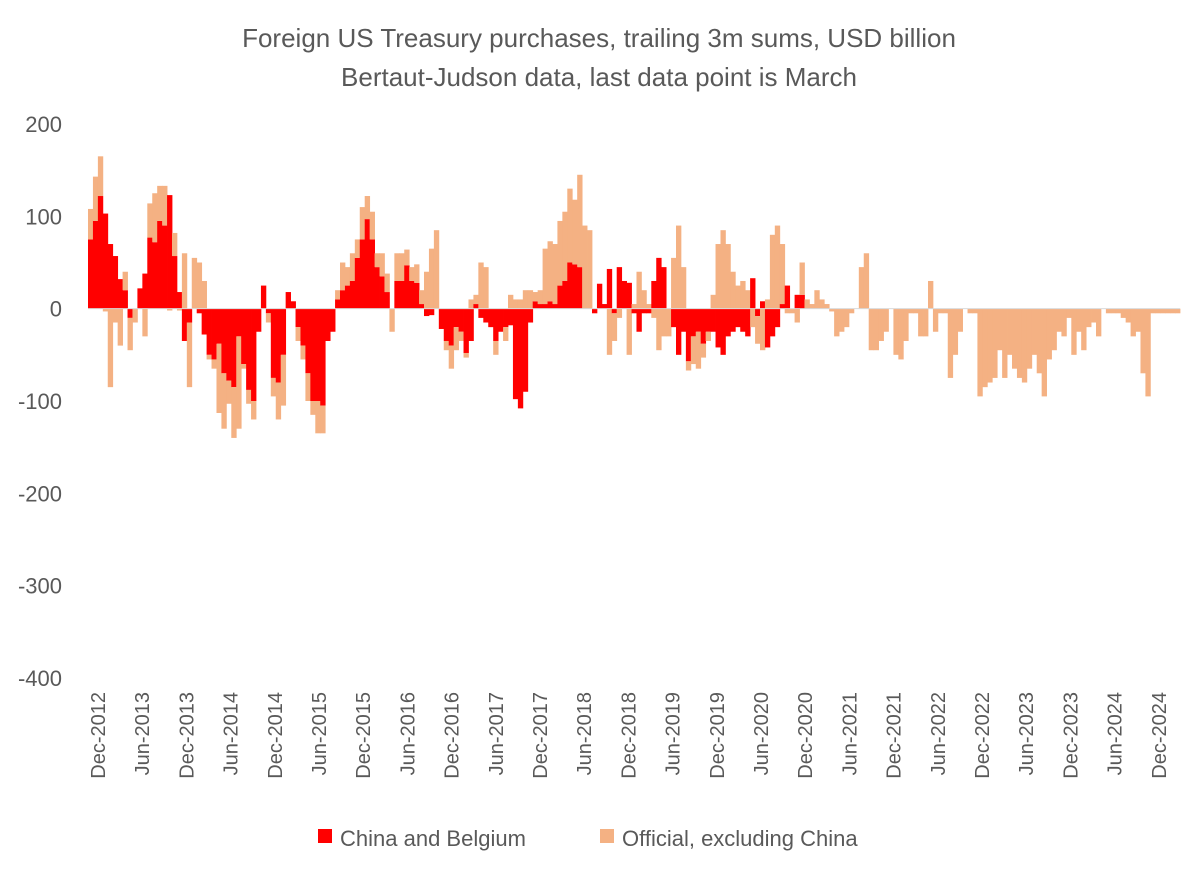  Describe the element at coordinates (585, 733) in the screenshot. I see `x-tick-label: Jun-2018` at that location.